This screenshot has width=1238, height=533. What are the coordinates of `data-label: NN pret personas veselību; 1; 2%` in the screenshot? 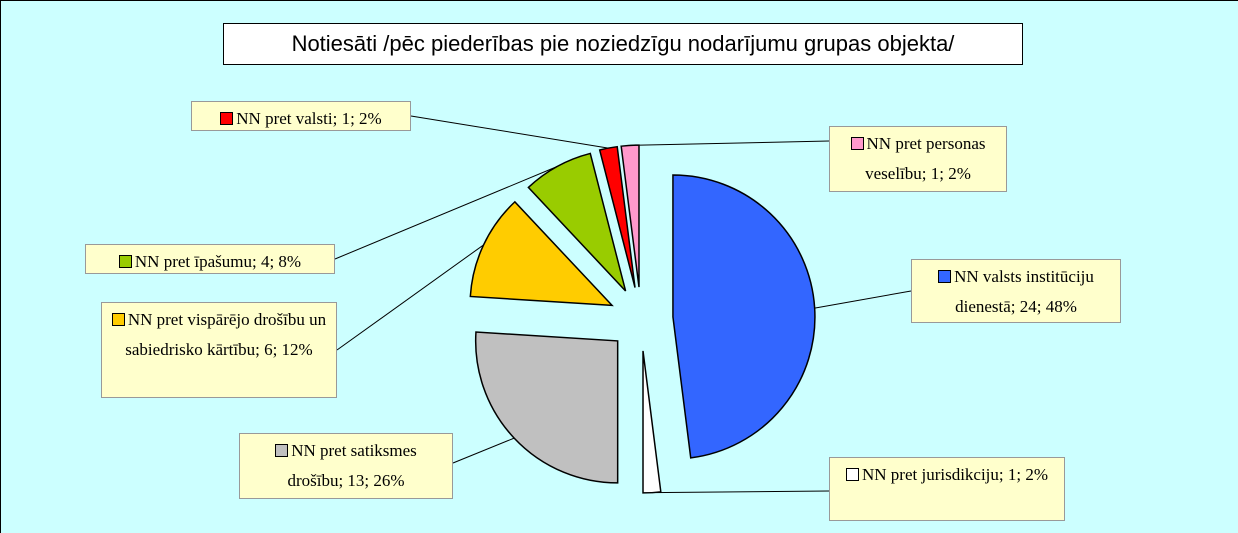 It's located at (918, 159).